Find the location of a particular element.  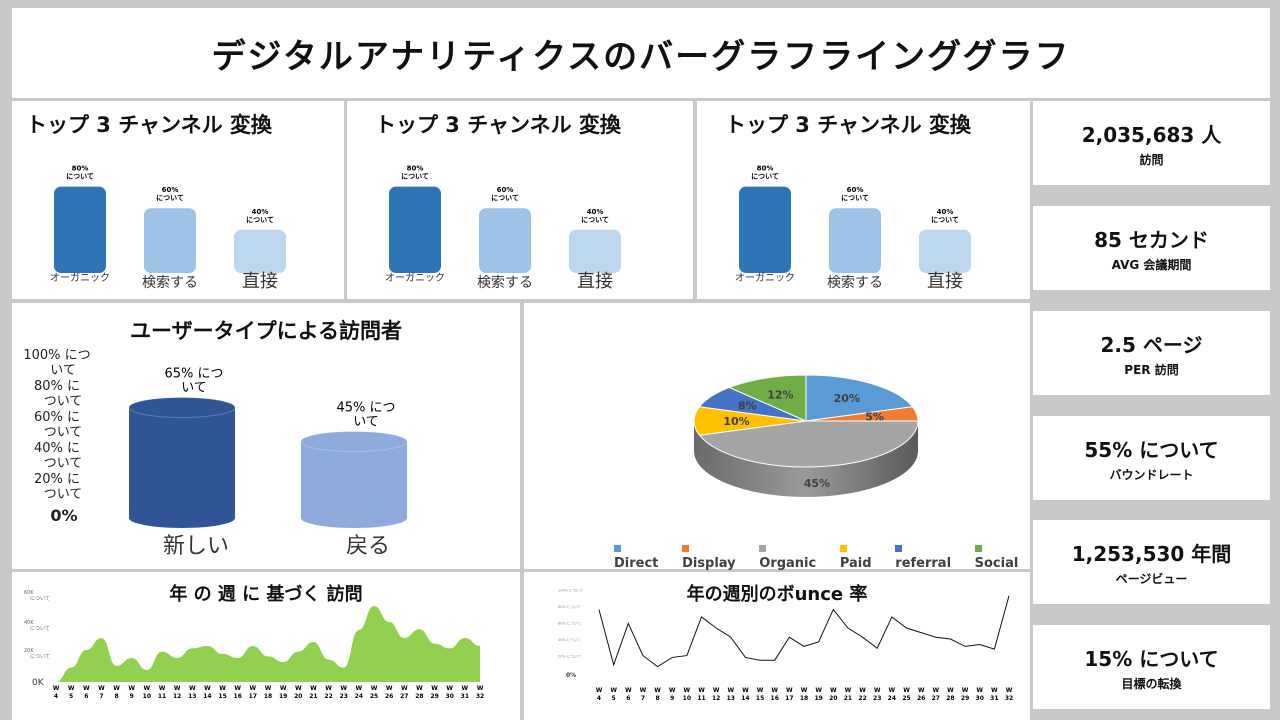

kpi-pages-per-visit: 2.5 ページ PER 訪問 is located at coordinates (1151, 353).